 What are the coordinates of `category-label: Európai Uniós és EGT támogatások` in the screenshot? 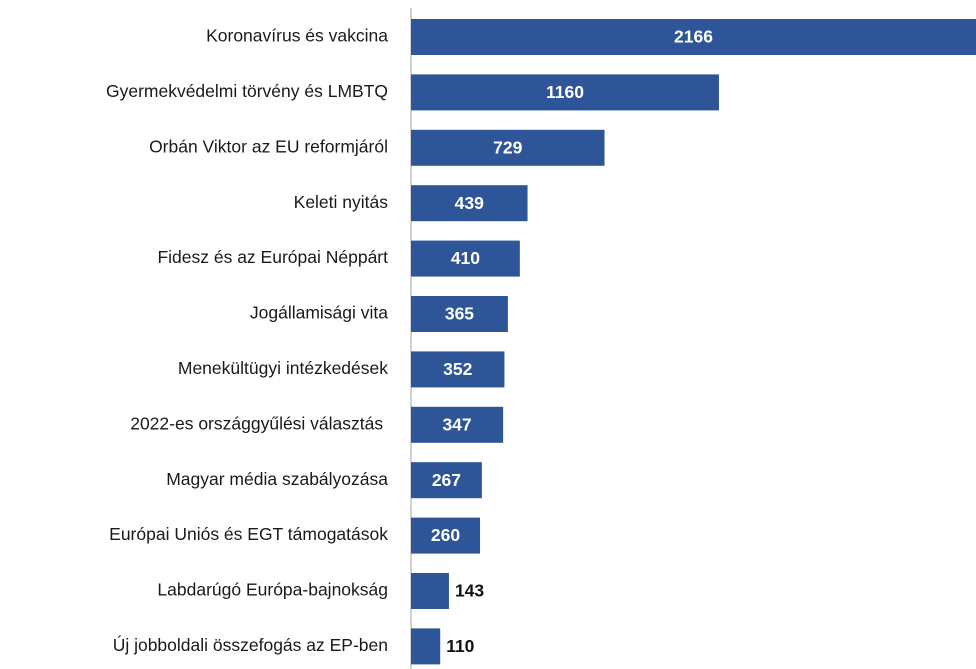 It's located at (248, 534).